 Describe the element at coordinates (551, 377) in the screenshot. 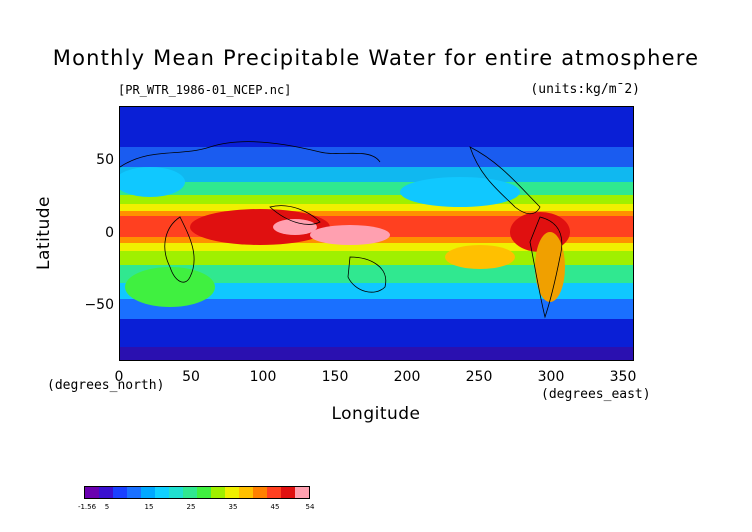

I see `x-tick-label: 300` at that location.